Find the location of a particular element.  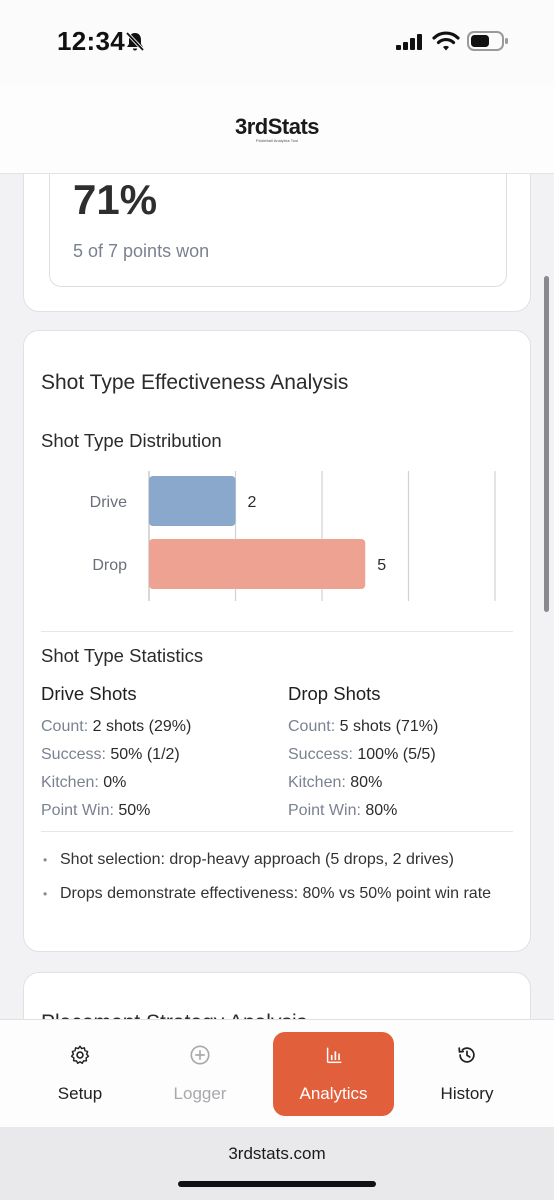

cellular-signal-icon is located at coordinates (409, 42).